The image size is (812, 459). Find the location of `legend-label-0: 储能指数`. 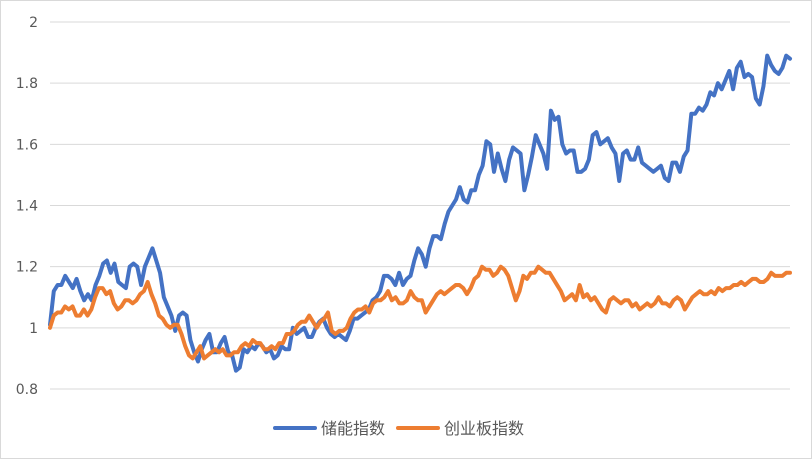

legend-label-0: 储能指数 is located at coordinates (353, 428).